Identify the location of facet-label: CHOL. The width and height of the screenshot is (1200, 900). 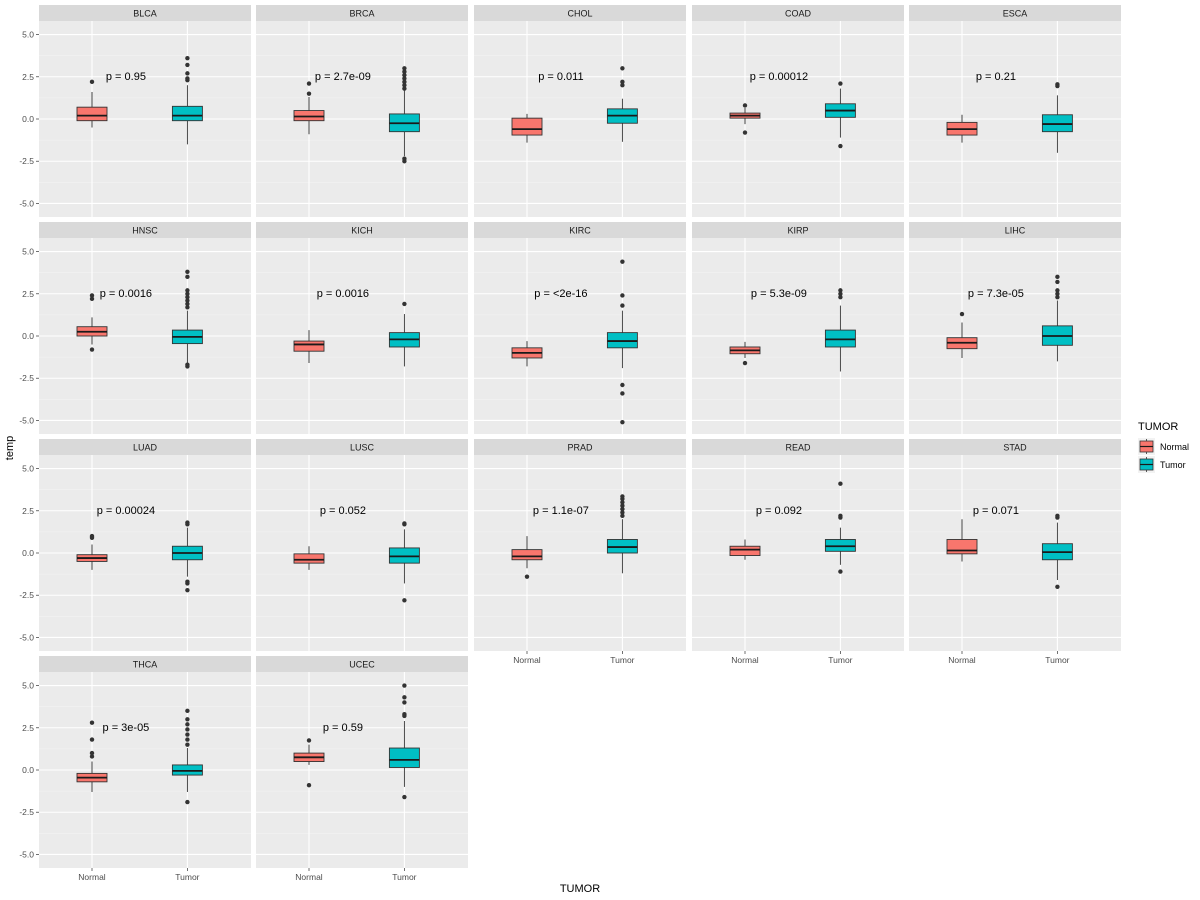
(579, 14).